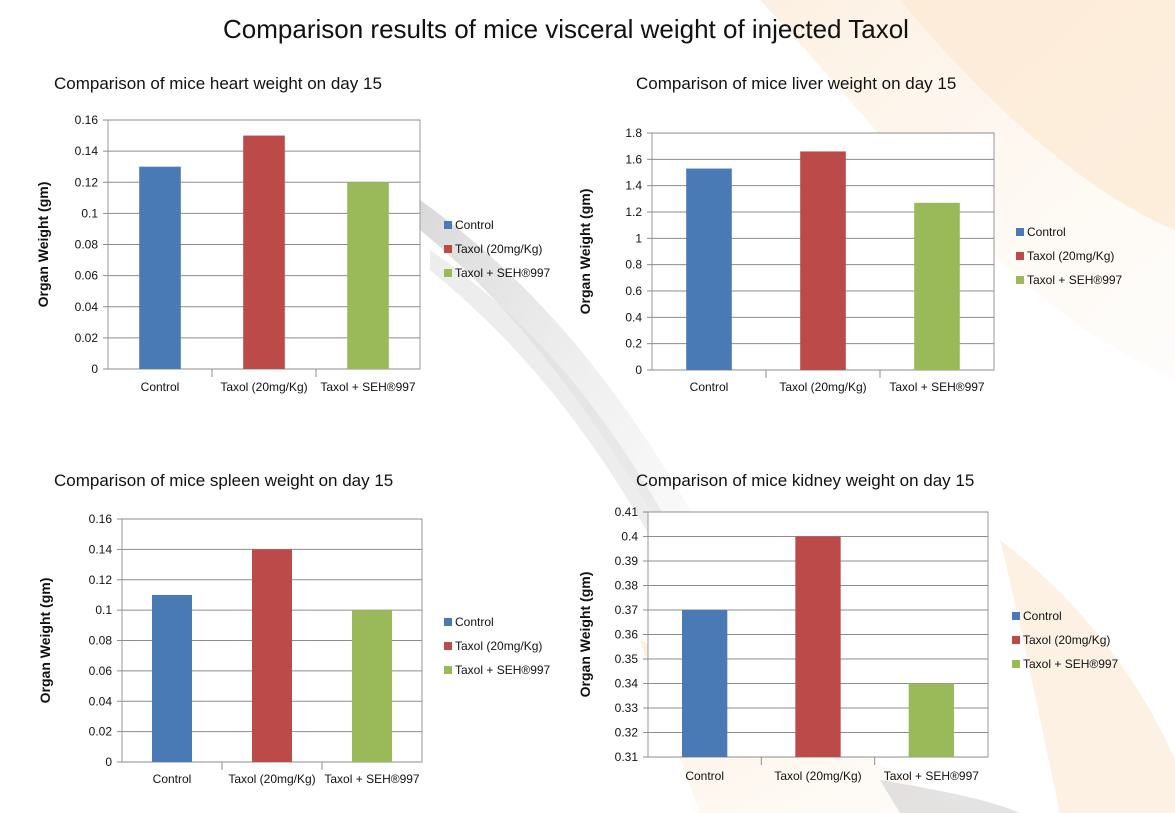 Image resolution: width=1175 pixels, height=813 pixels. I want to click on y-tick-label: 1, so click(638, 238).